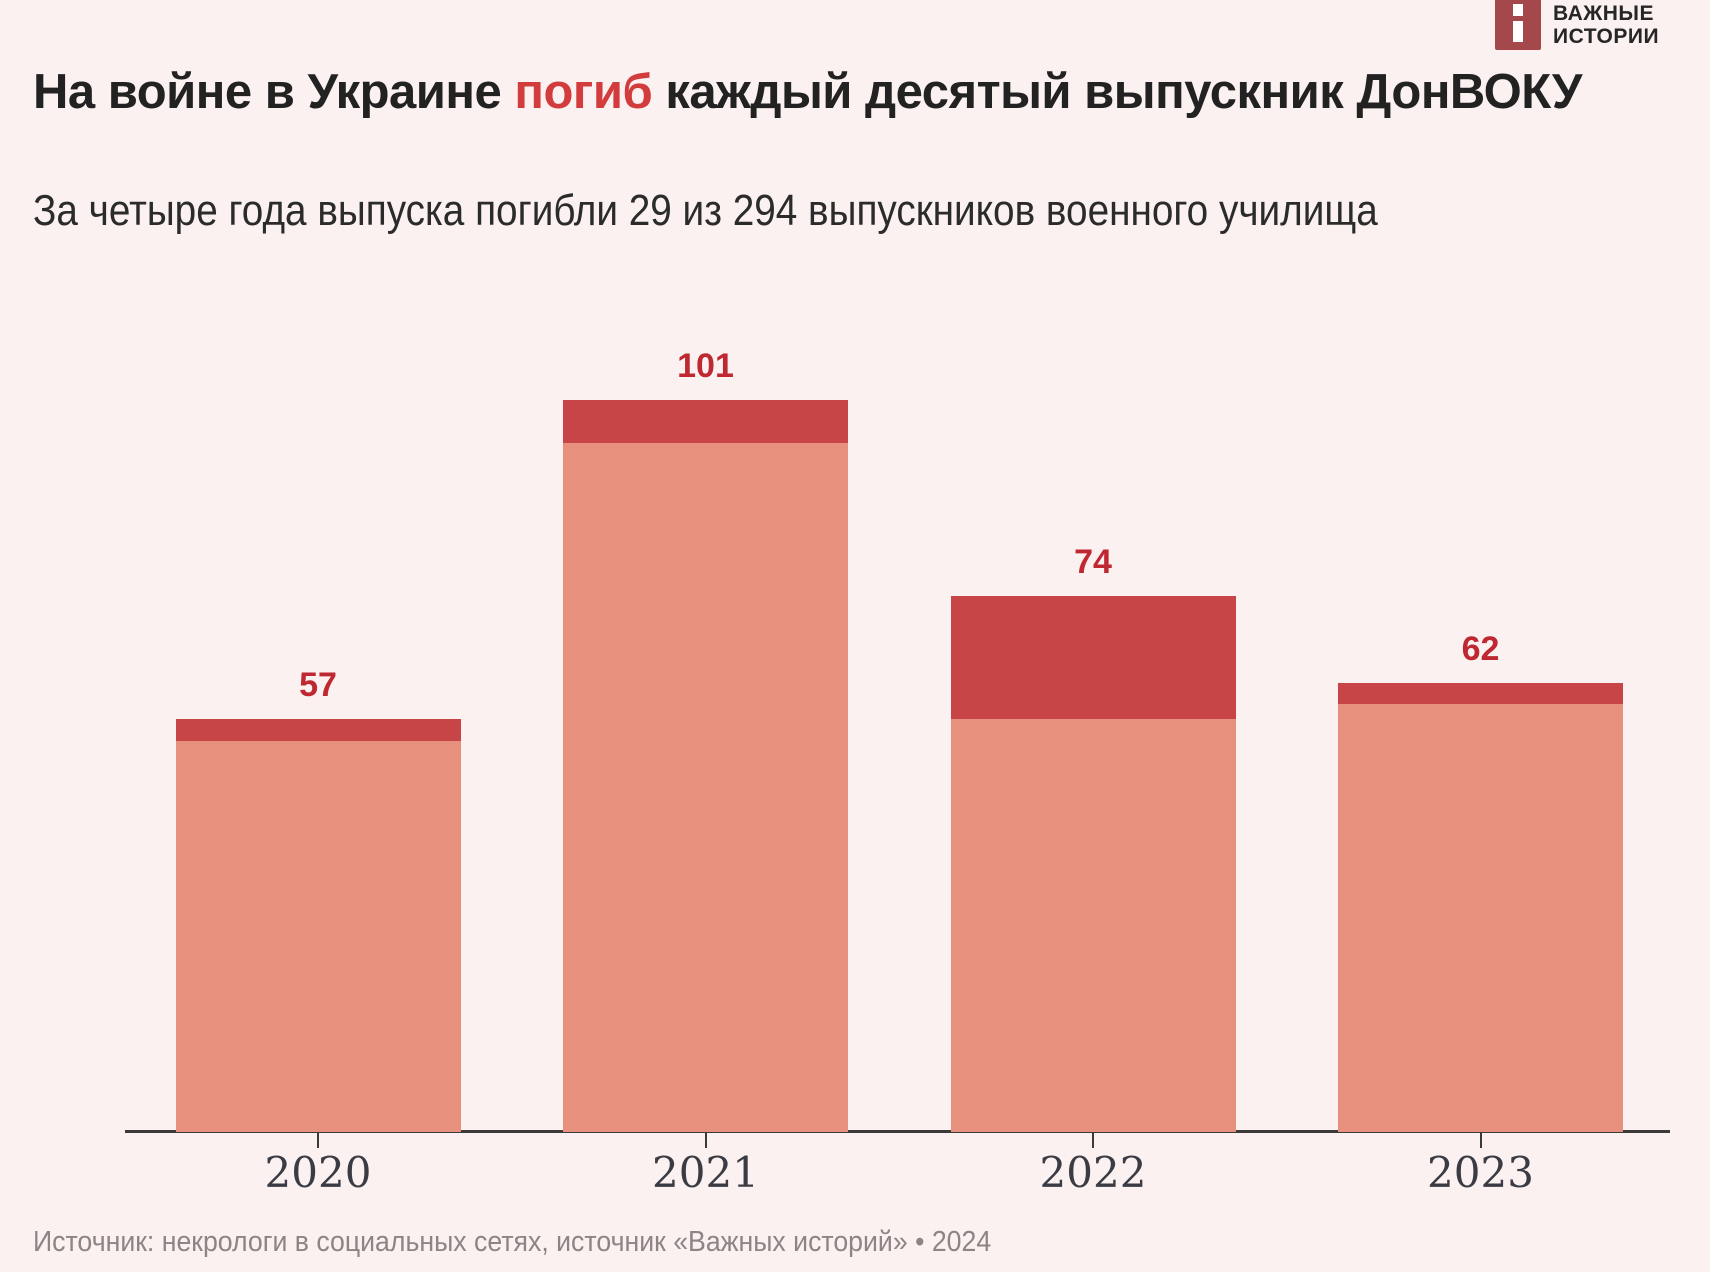 This screenshot has width=1710, height=1272. What do you see at coordinates (1093, 657) in the screenshot?
I see `bar-2022-deaths-segment` at bounding box center [1093, 657].